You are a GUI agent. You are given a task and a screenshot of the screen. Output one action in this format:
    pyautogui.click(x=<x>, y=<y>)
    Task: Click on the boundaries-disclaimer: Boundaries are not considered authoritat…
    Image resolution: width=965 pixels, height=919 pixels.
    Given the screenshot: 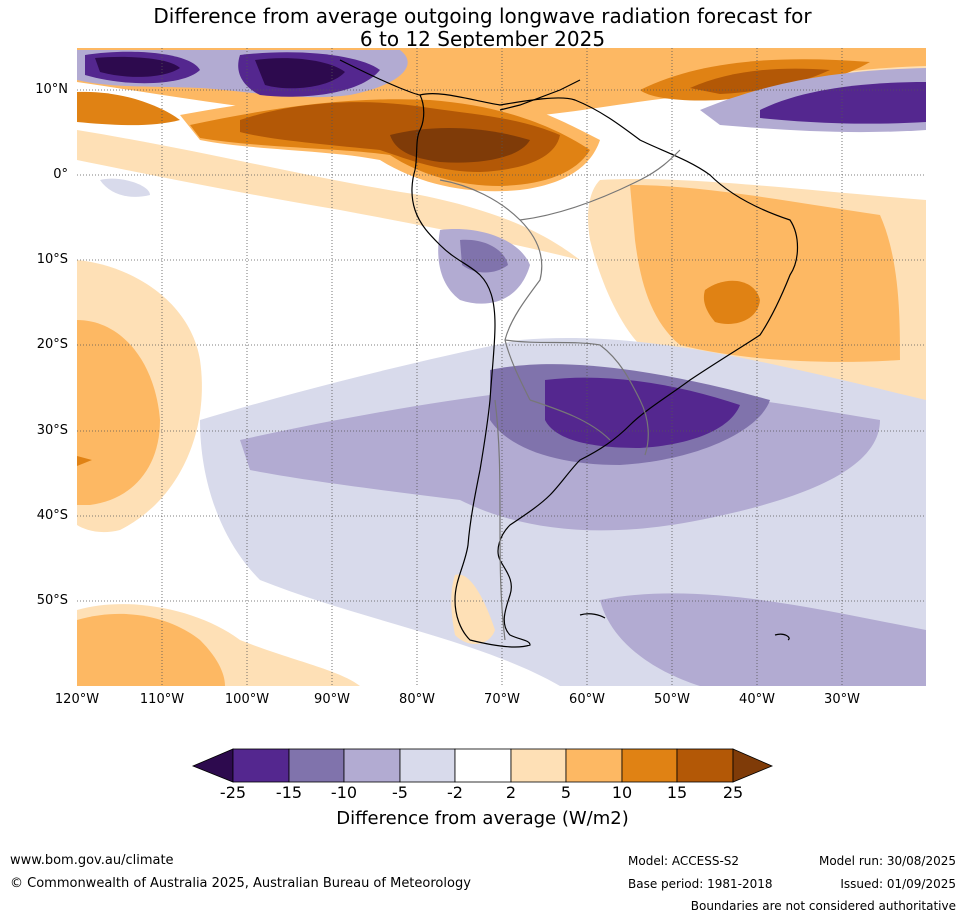 What is the action you would take?
    pyautogui.click(x=823, y=906)
    